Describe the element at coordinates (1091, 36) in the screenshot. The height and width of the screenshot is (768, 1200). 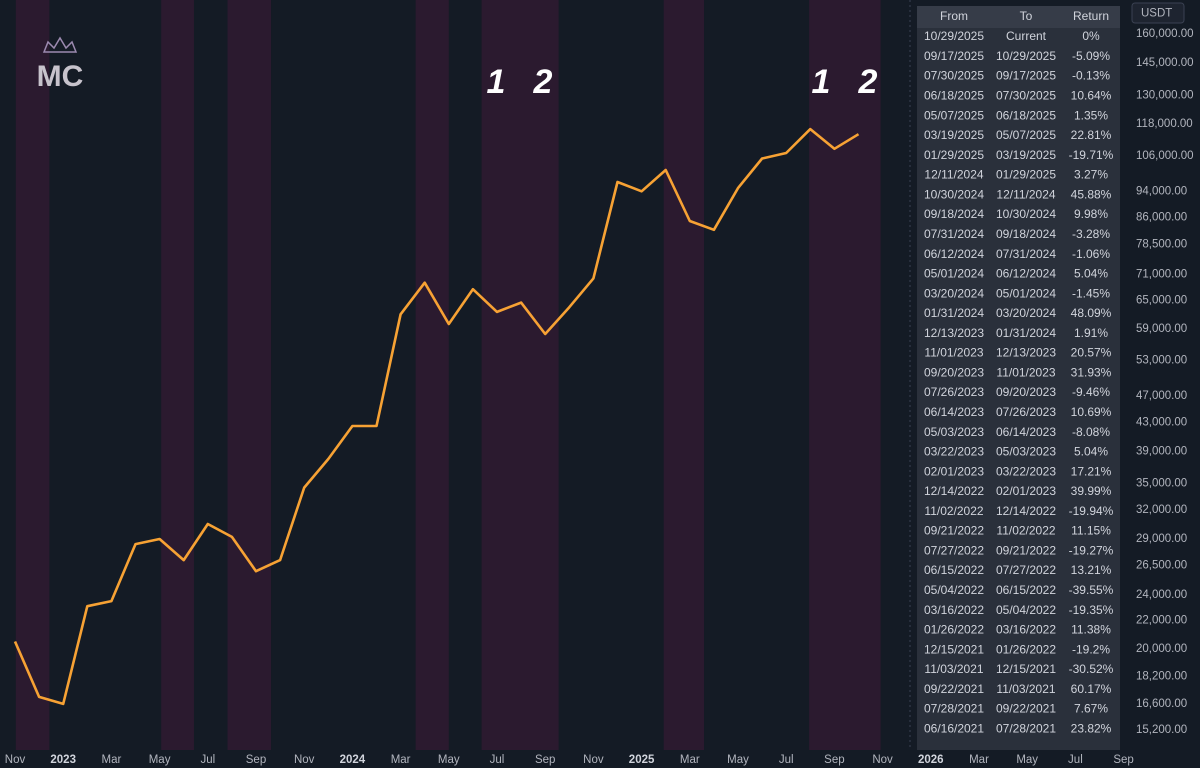
I see `table-return: 0%` at that location.